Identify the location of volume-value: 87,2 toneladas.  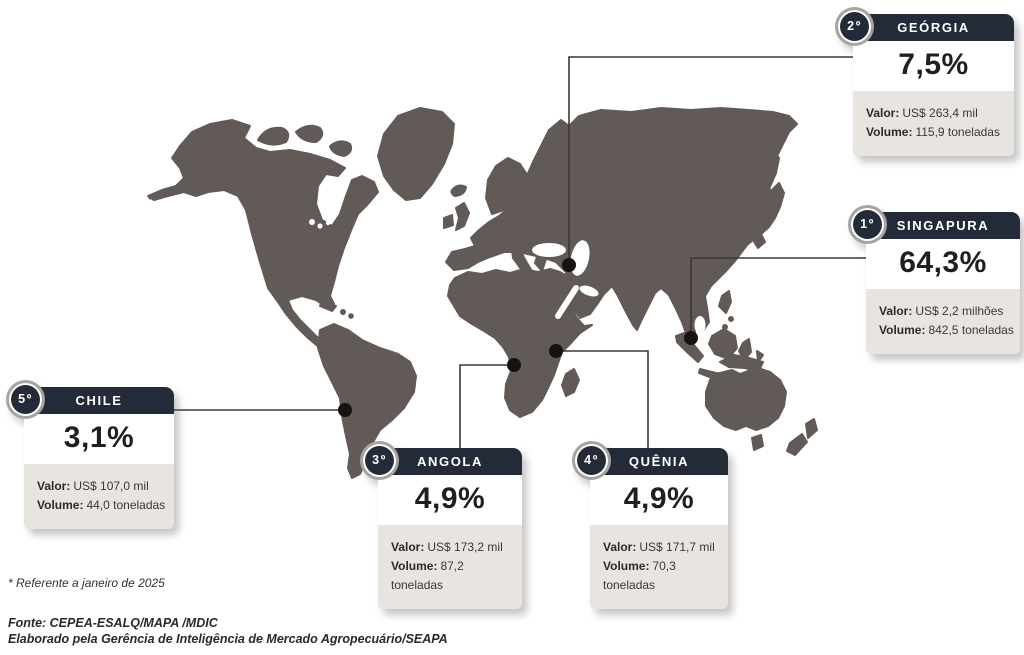
(427, 575).